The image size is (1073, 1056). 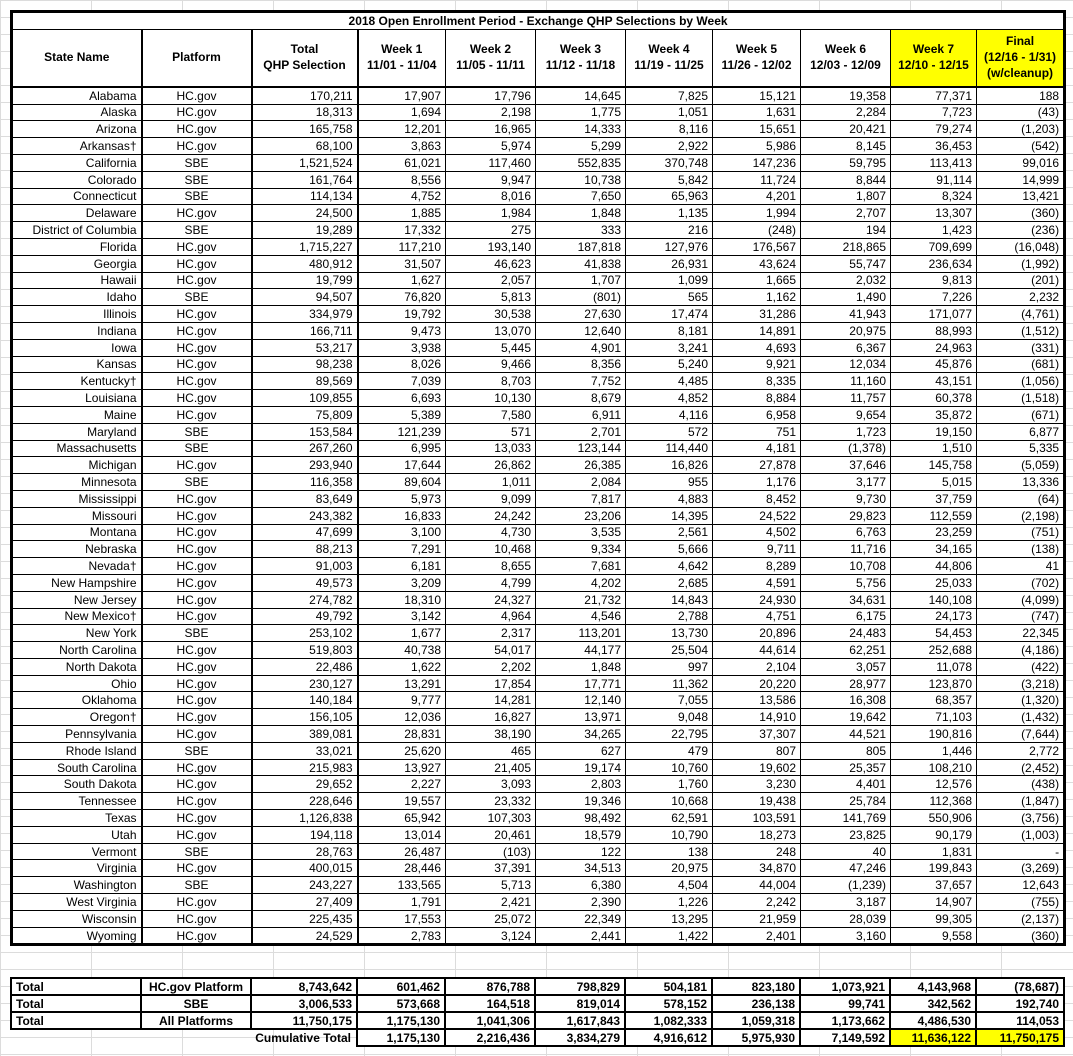 What do you see at coordinates (1020, 885) in the screenshot?
I see `value-cell: 12,643` at bounding box center [1020, 885].